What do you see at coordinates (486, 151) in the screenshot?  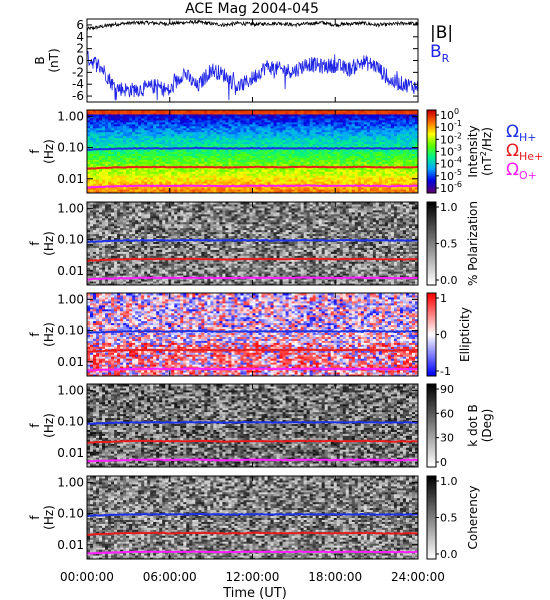 I see `colorbar-unit: (nT2/Hz)` at bounding box center [486, 151].